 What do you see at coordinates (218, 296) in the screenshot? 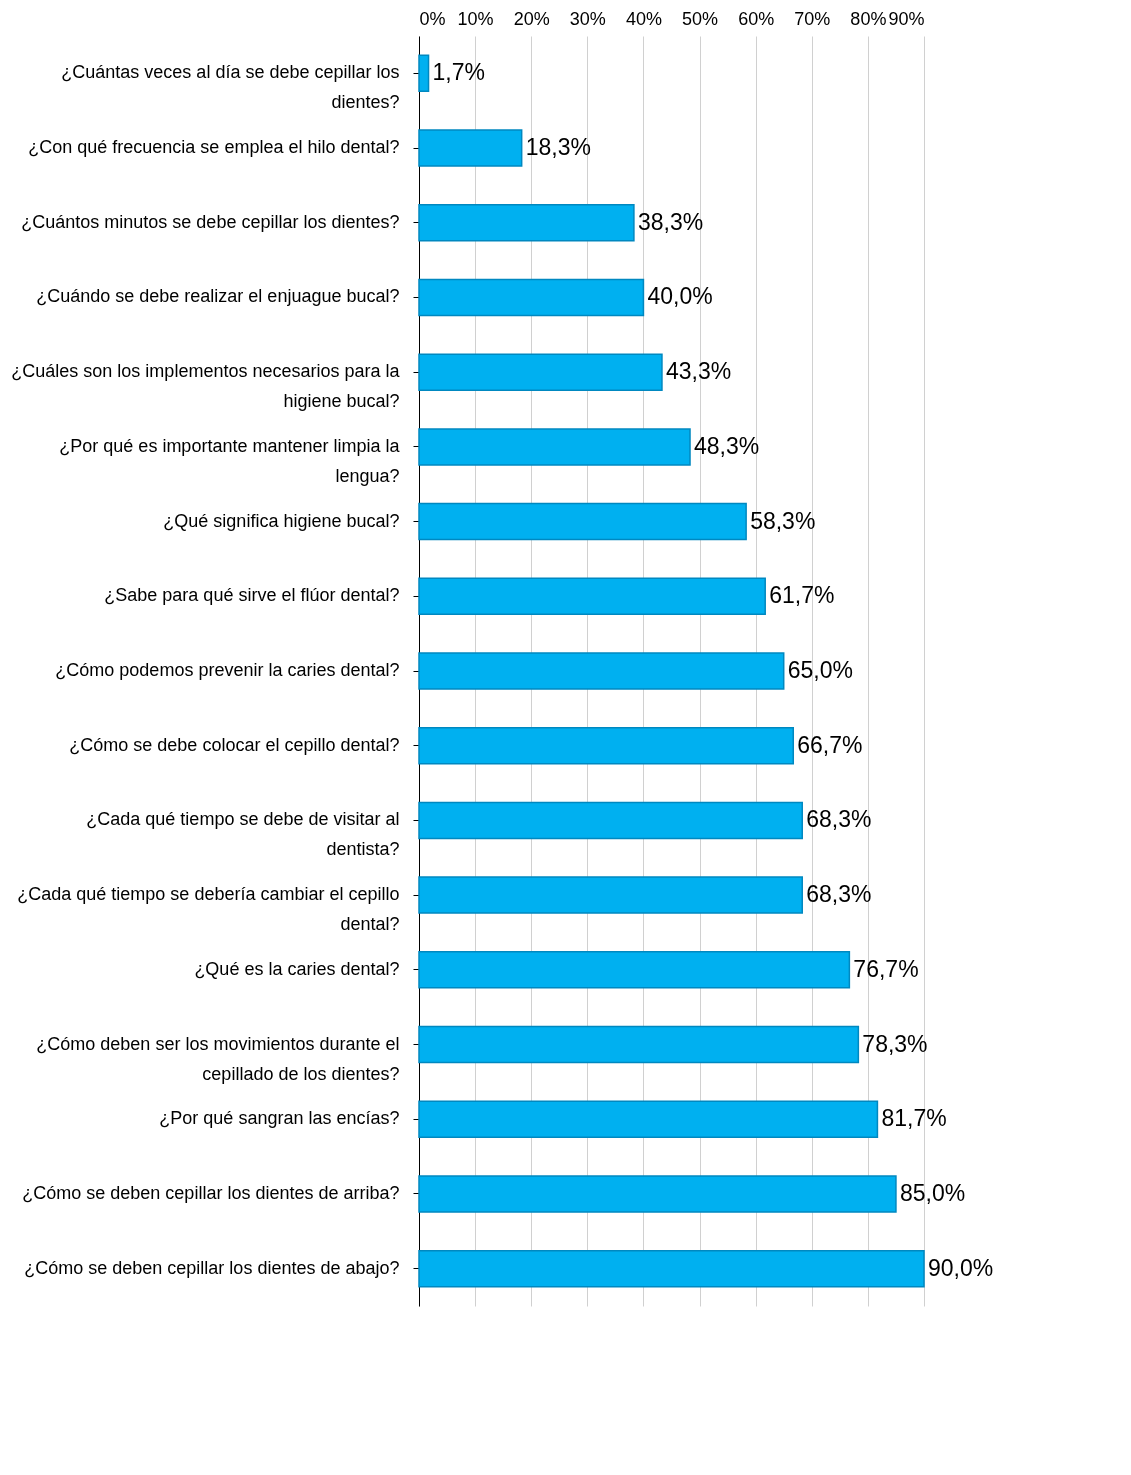
I see `y-tick-label: ¿Cuándo se debe realizar el enjuague bucal?` at bounding box center [218, 296].